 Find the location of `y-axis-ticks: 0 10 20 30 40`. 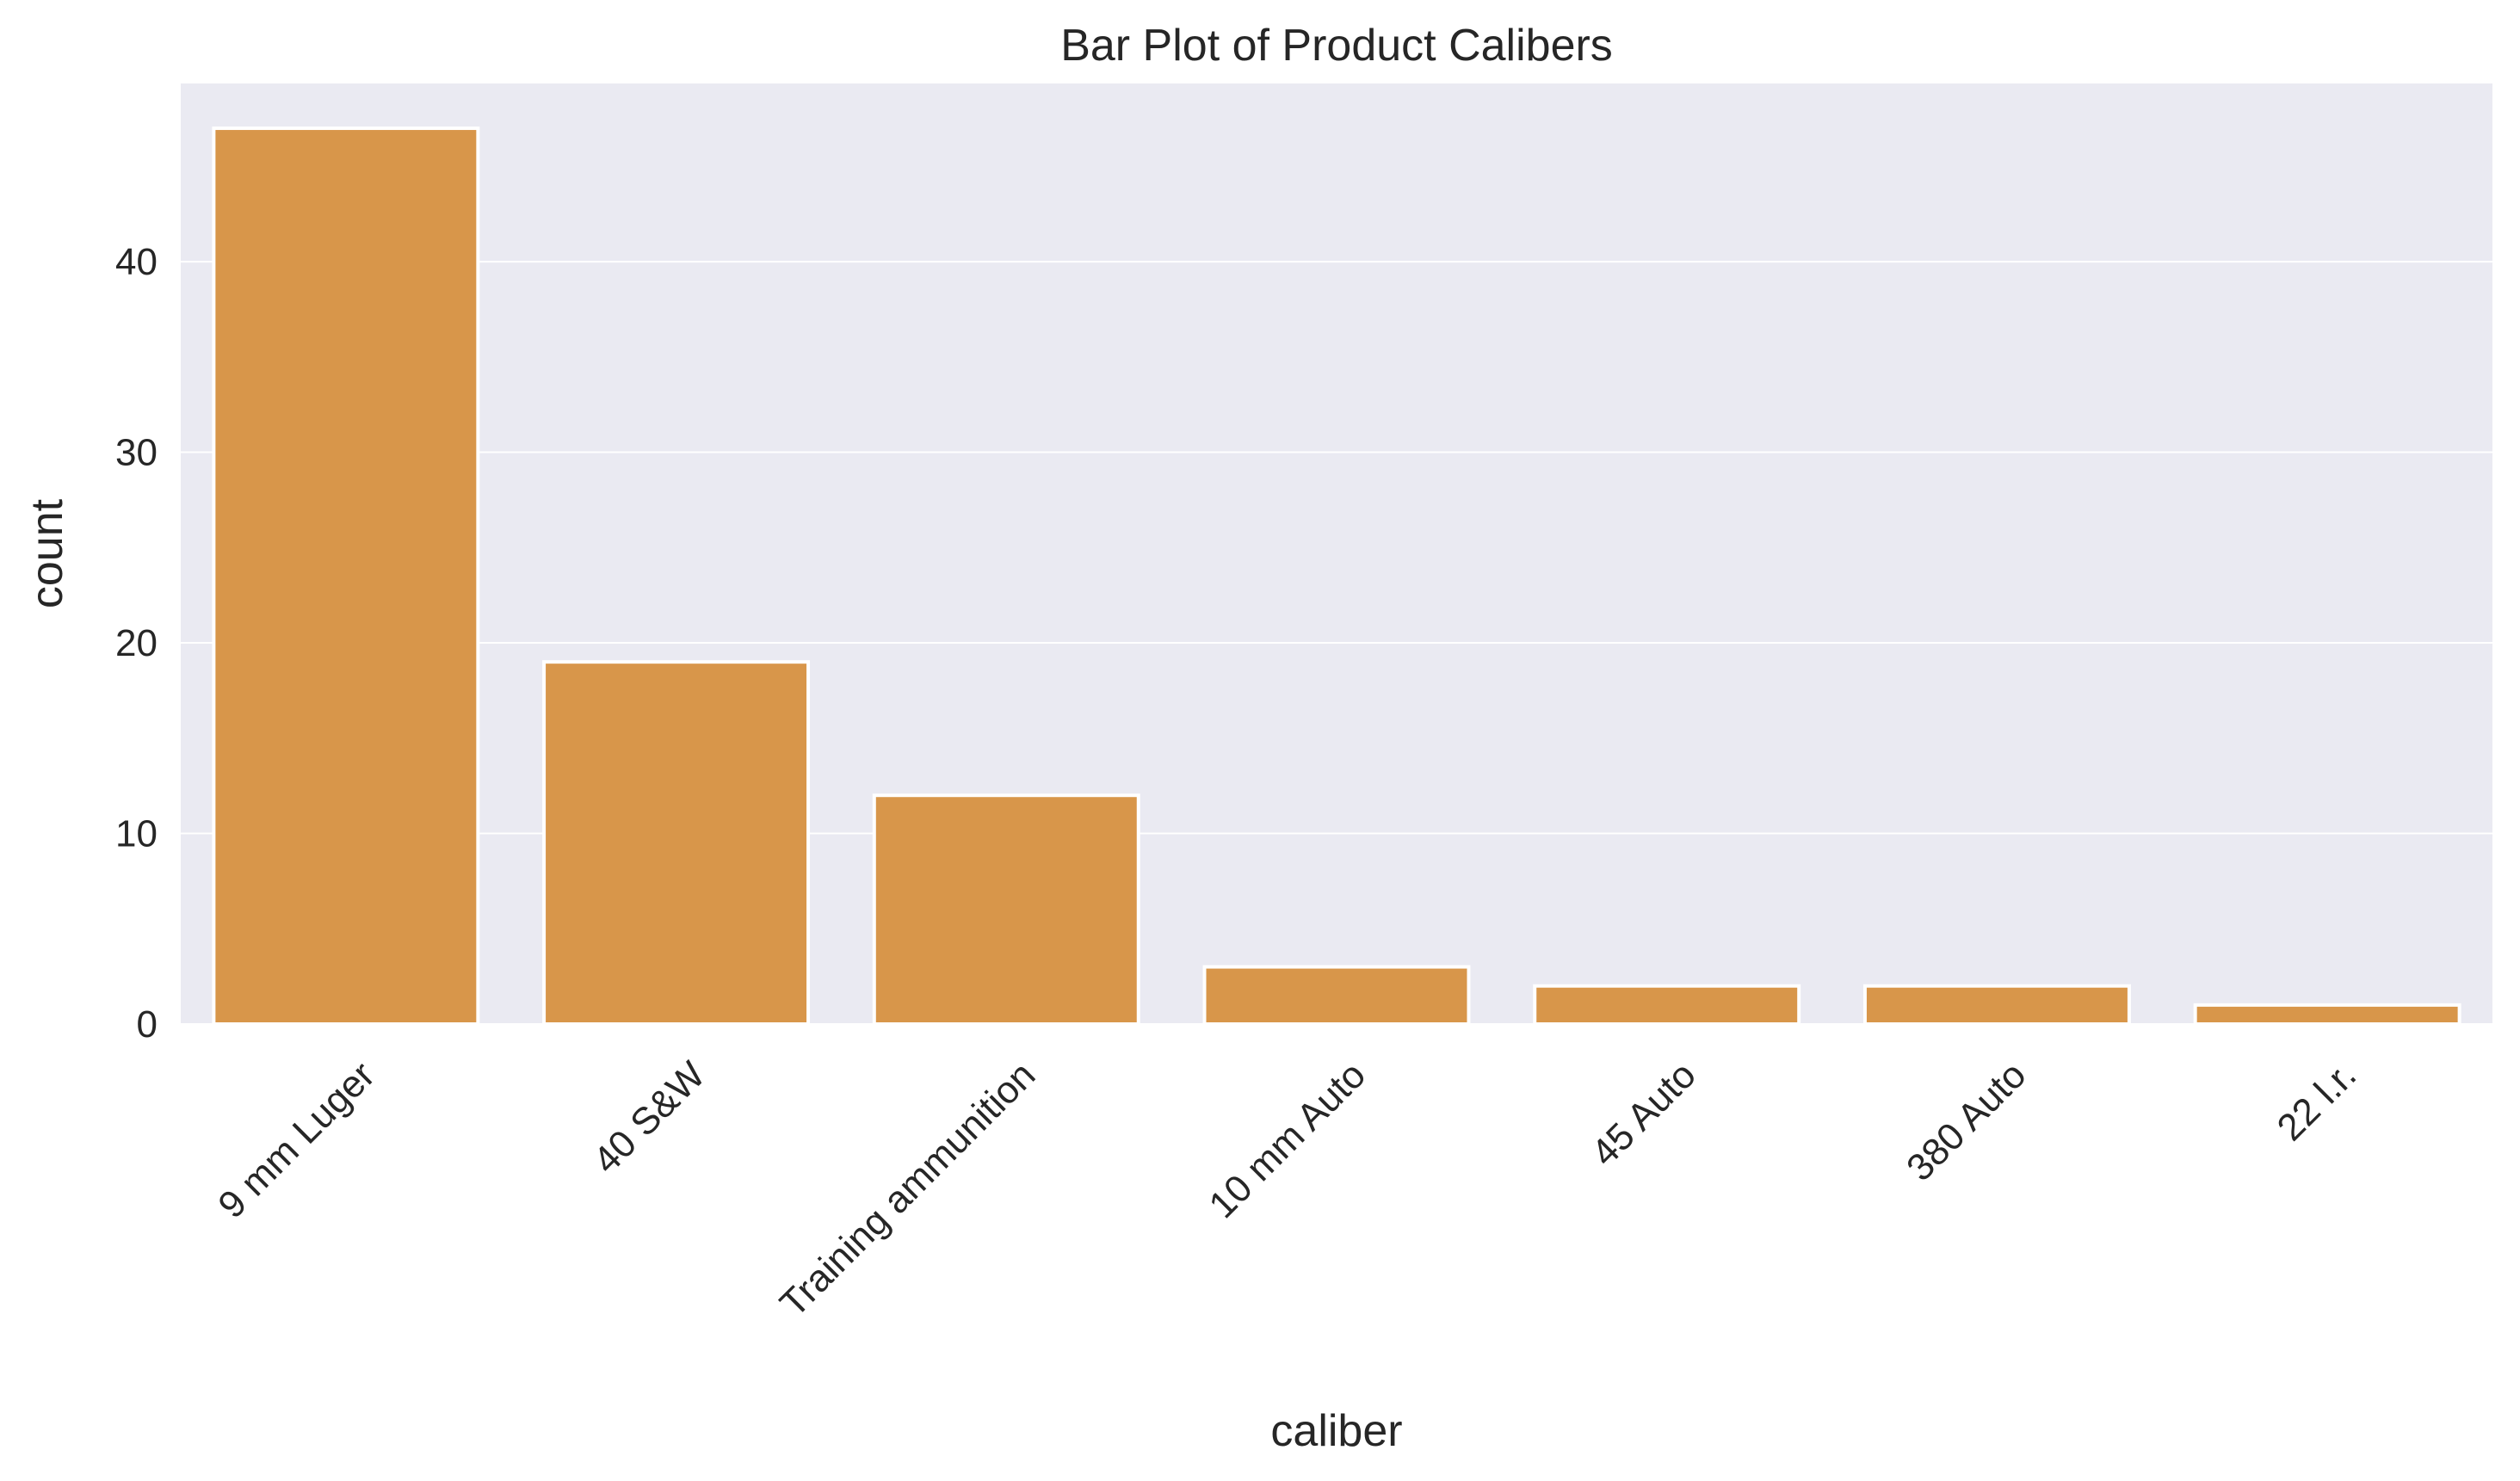

y-axis-ticks: 0 10 20 30 40 is located at coordinates (136, 643).